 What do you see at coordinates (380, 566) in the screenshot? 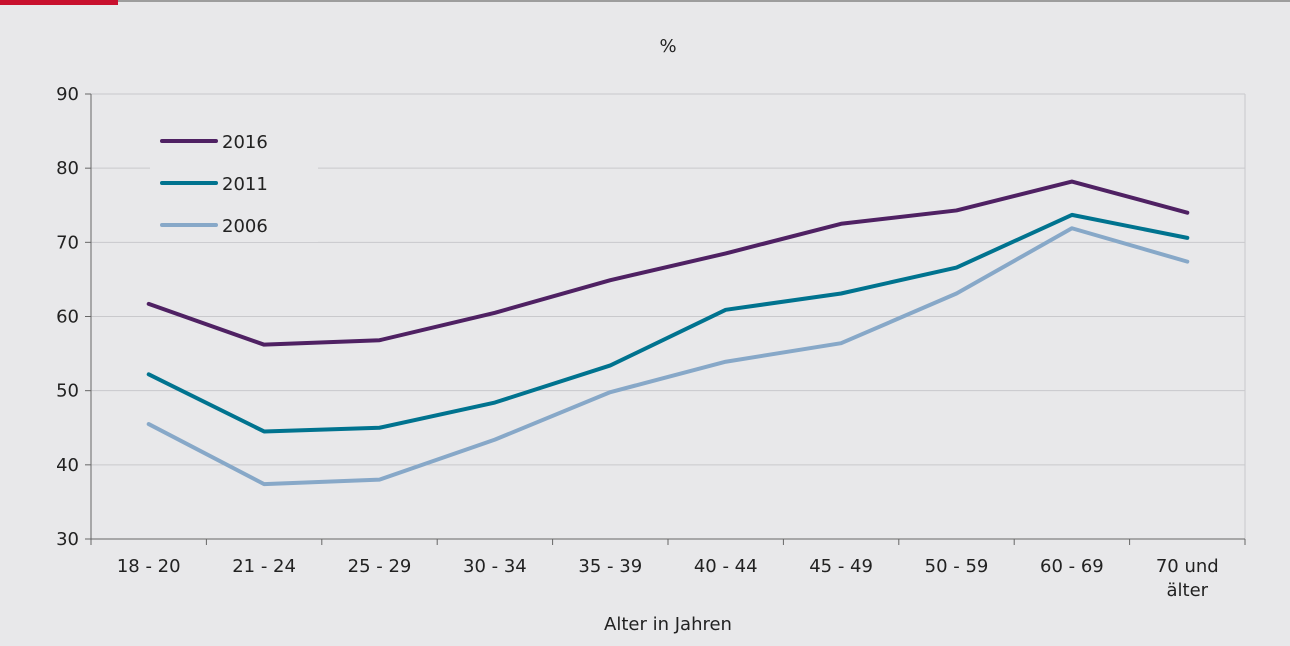
I see `x-tick-label: 25 - 29` at bounding box center [380, 566].